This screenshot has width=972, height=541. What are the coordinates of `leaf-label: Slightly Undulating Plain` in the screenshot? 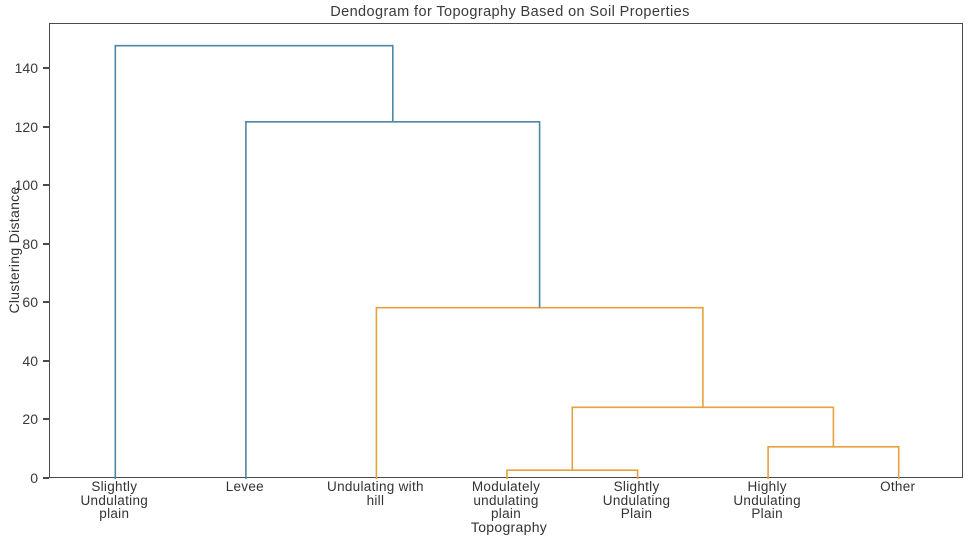 It's located at (637, 500).